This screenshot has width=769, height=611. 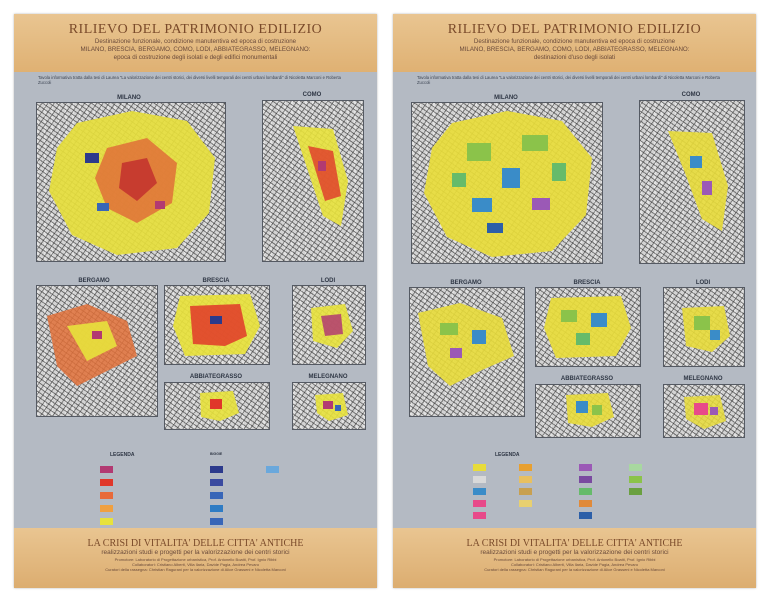 I want to click on legend-title-2: BIGGIE, so click(x=216, y=454).